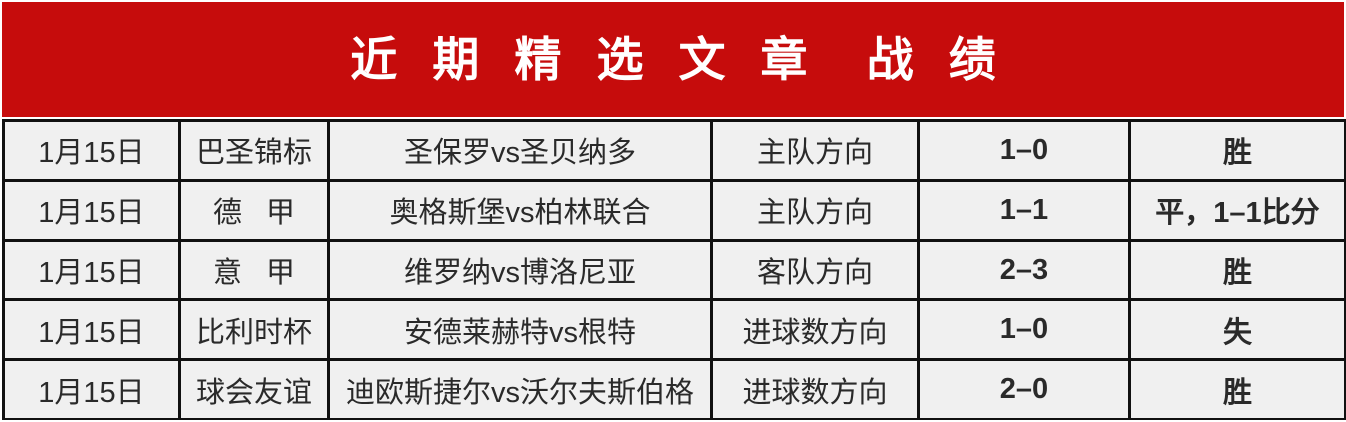 The image size is (1346, 422). I want to click on cell-score: 2–3, so click(1024, 270).